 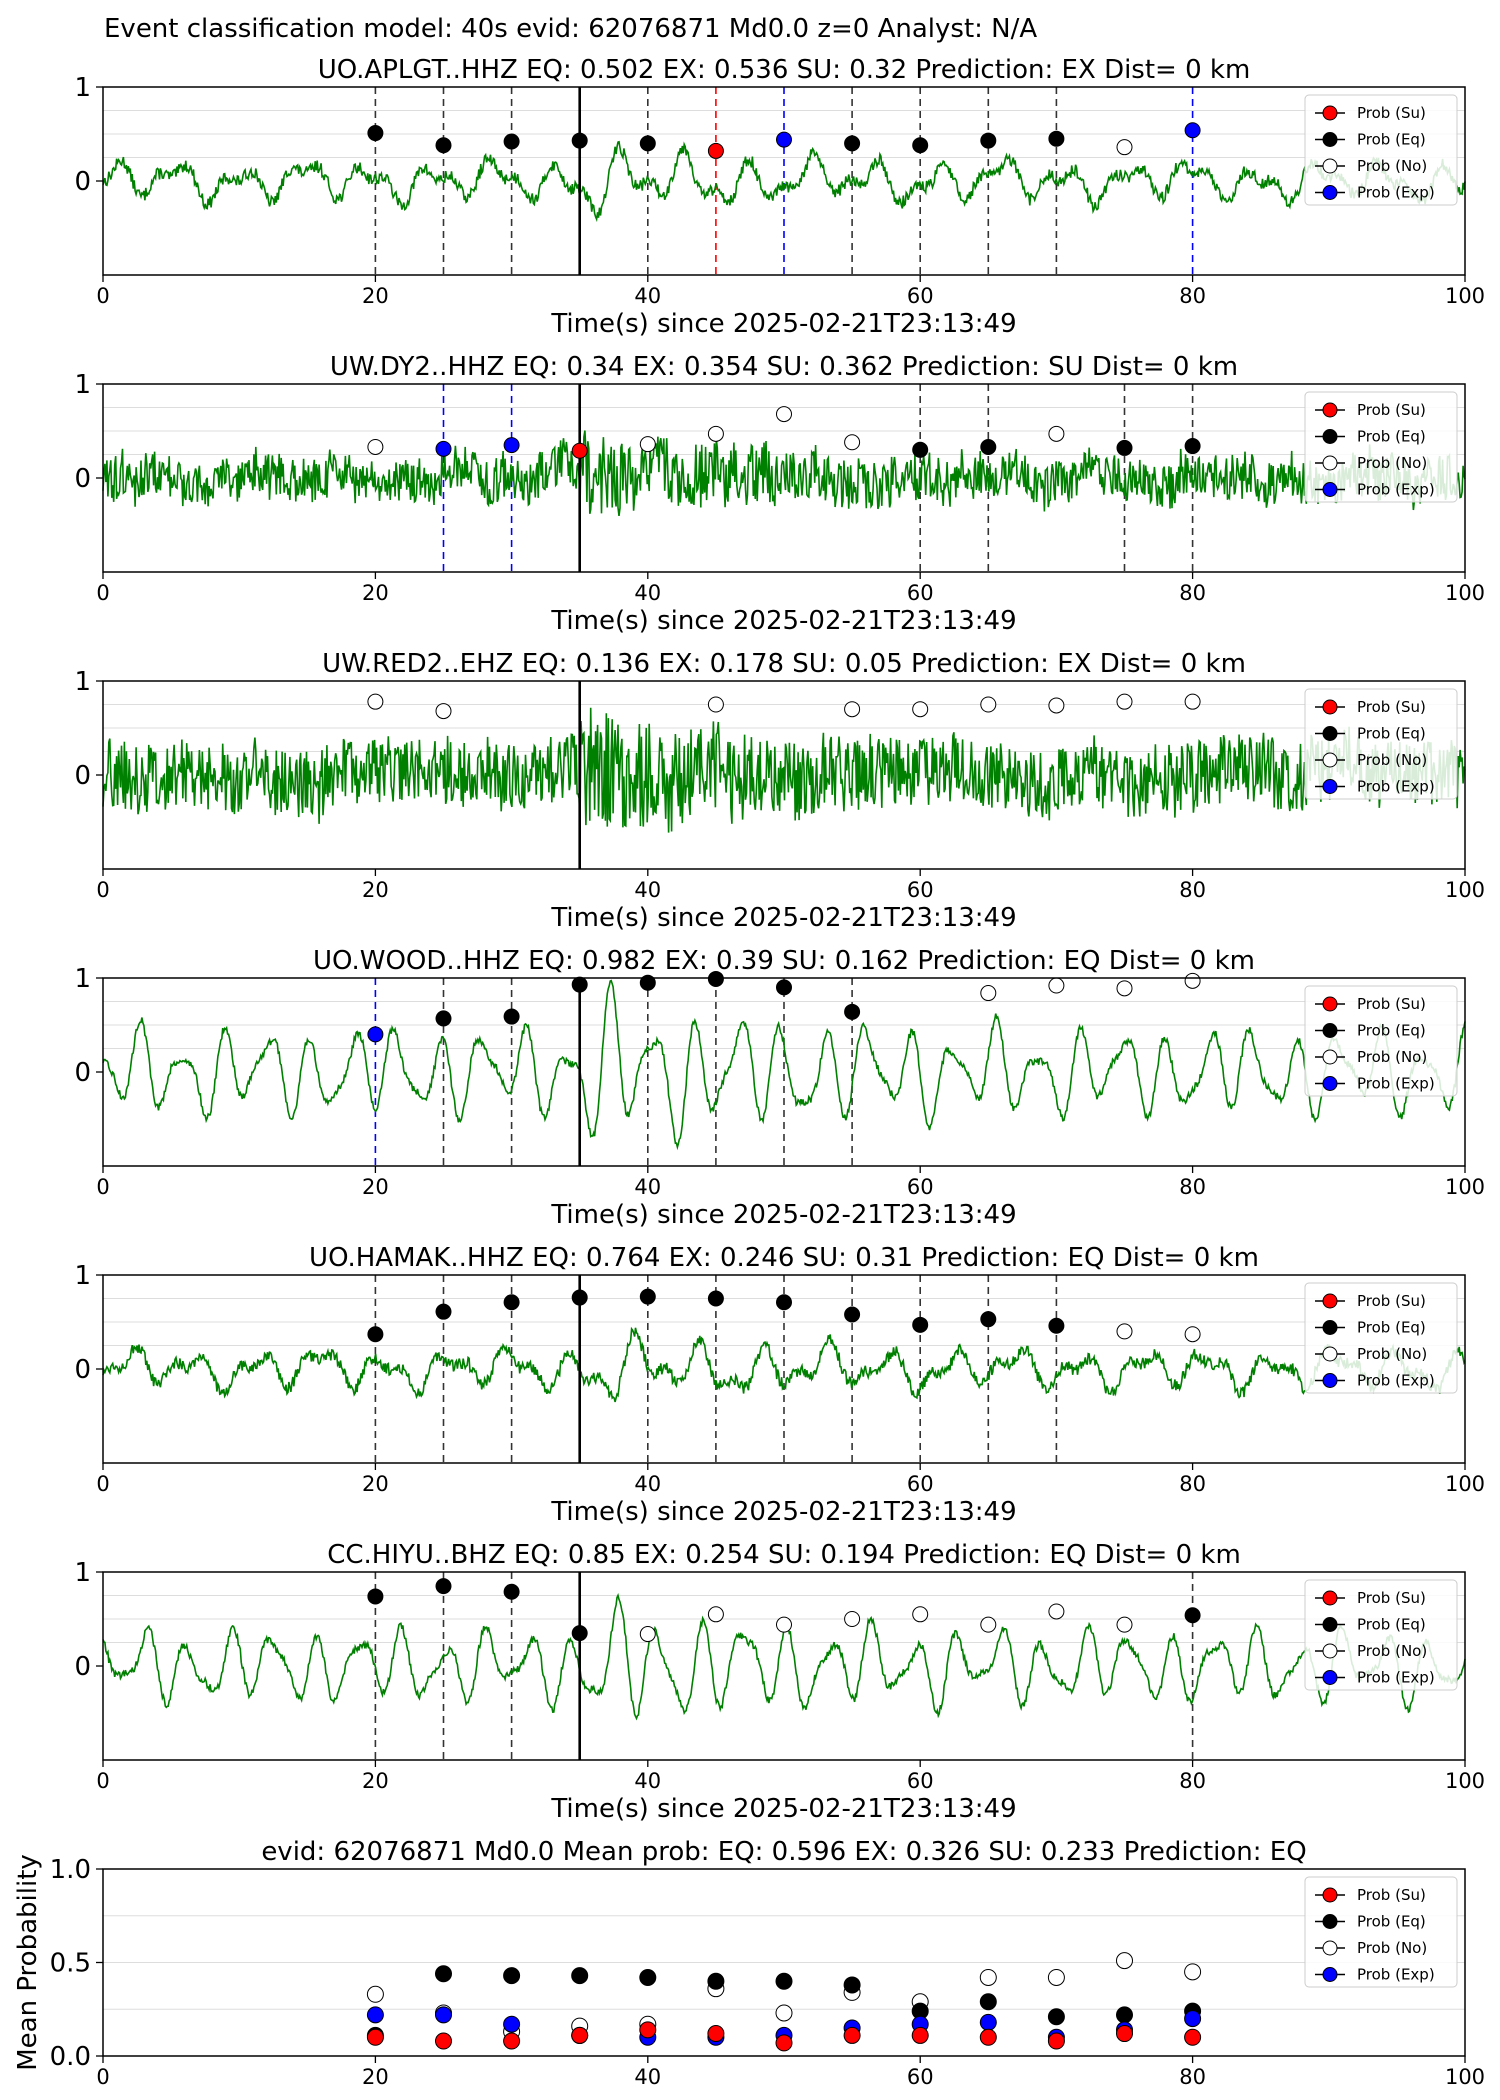 I want to click on mean-prob-point-exp, so click(x=443, y=2015).